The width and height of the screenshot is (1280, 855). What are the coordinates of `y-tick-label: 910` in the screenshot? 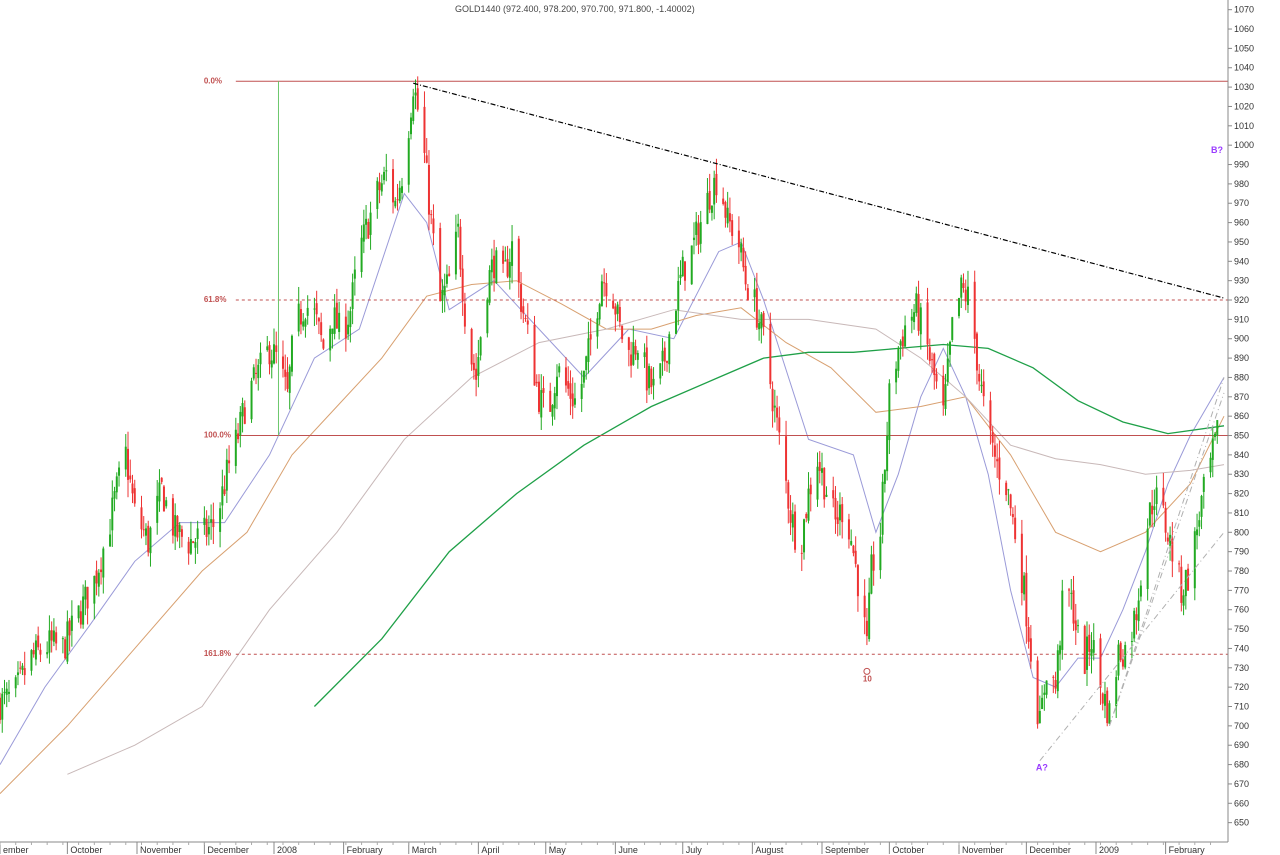 It's located at (1241, 319).